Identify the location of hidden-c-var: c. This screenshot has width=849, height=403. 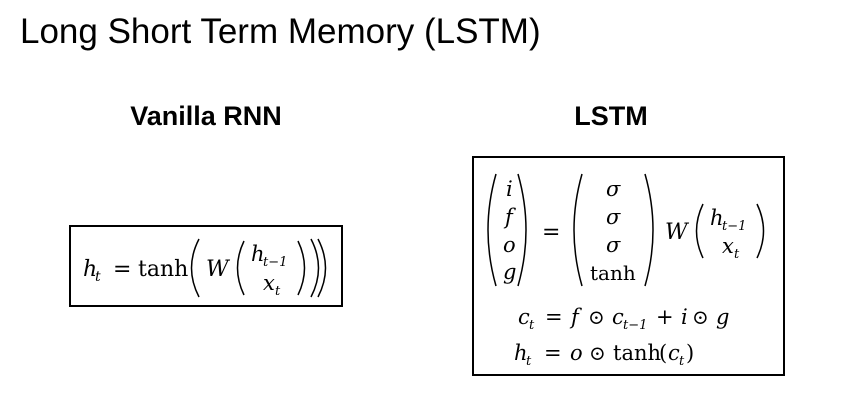
(674, 353).